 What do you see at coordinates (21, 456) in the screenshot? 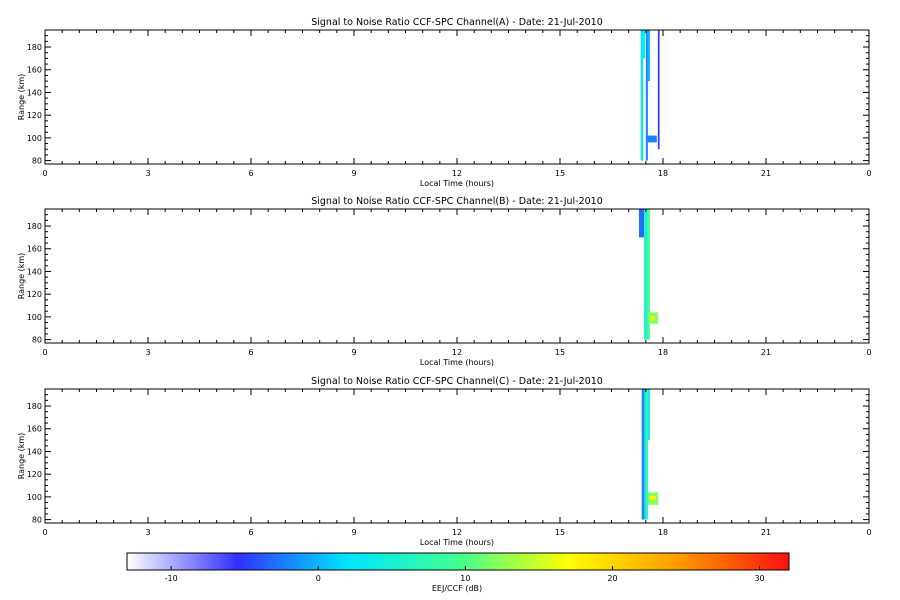
I see `panel-c-ylabel: Range (km)` at bounding box center [21, 456].